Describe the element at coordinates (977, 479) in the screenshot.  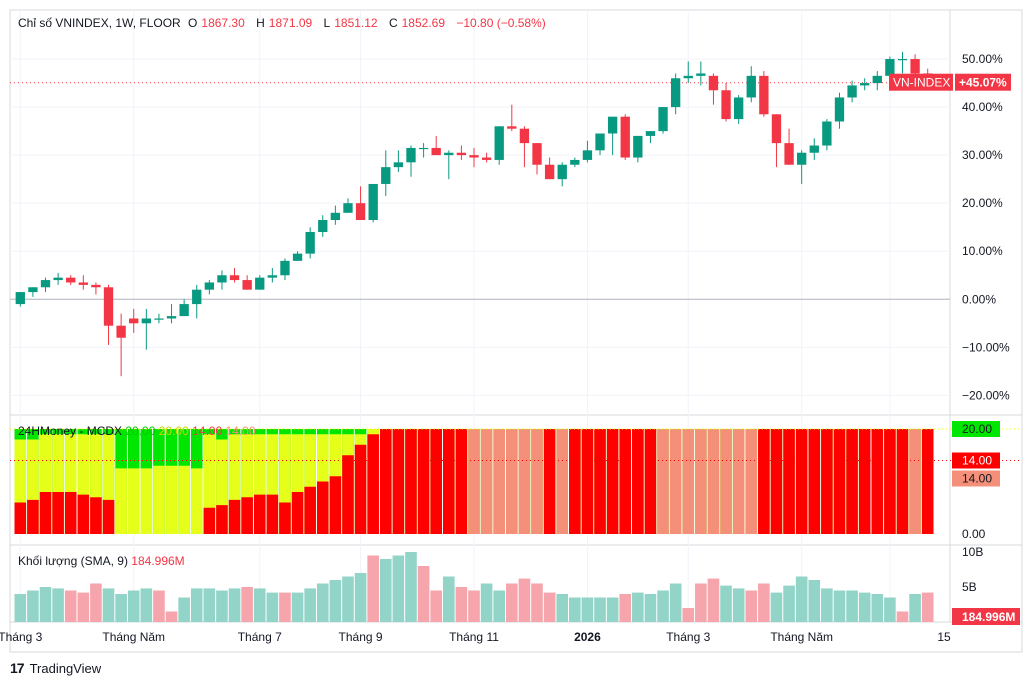
I see `mcdx-tag-label: 14.00` at that location.